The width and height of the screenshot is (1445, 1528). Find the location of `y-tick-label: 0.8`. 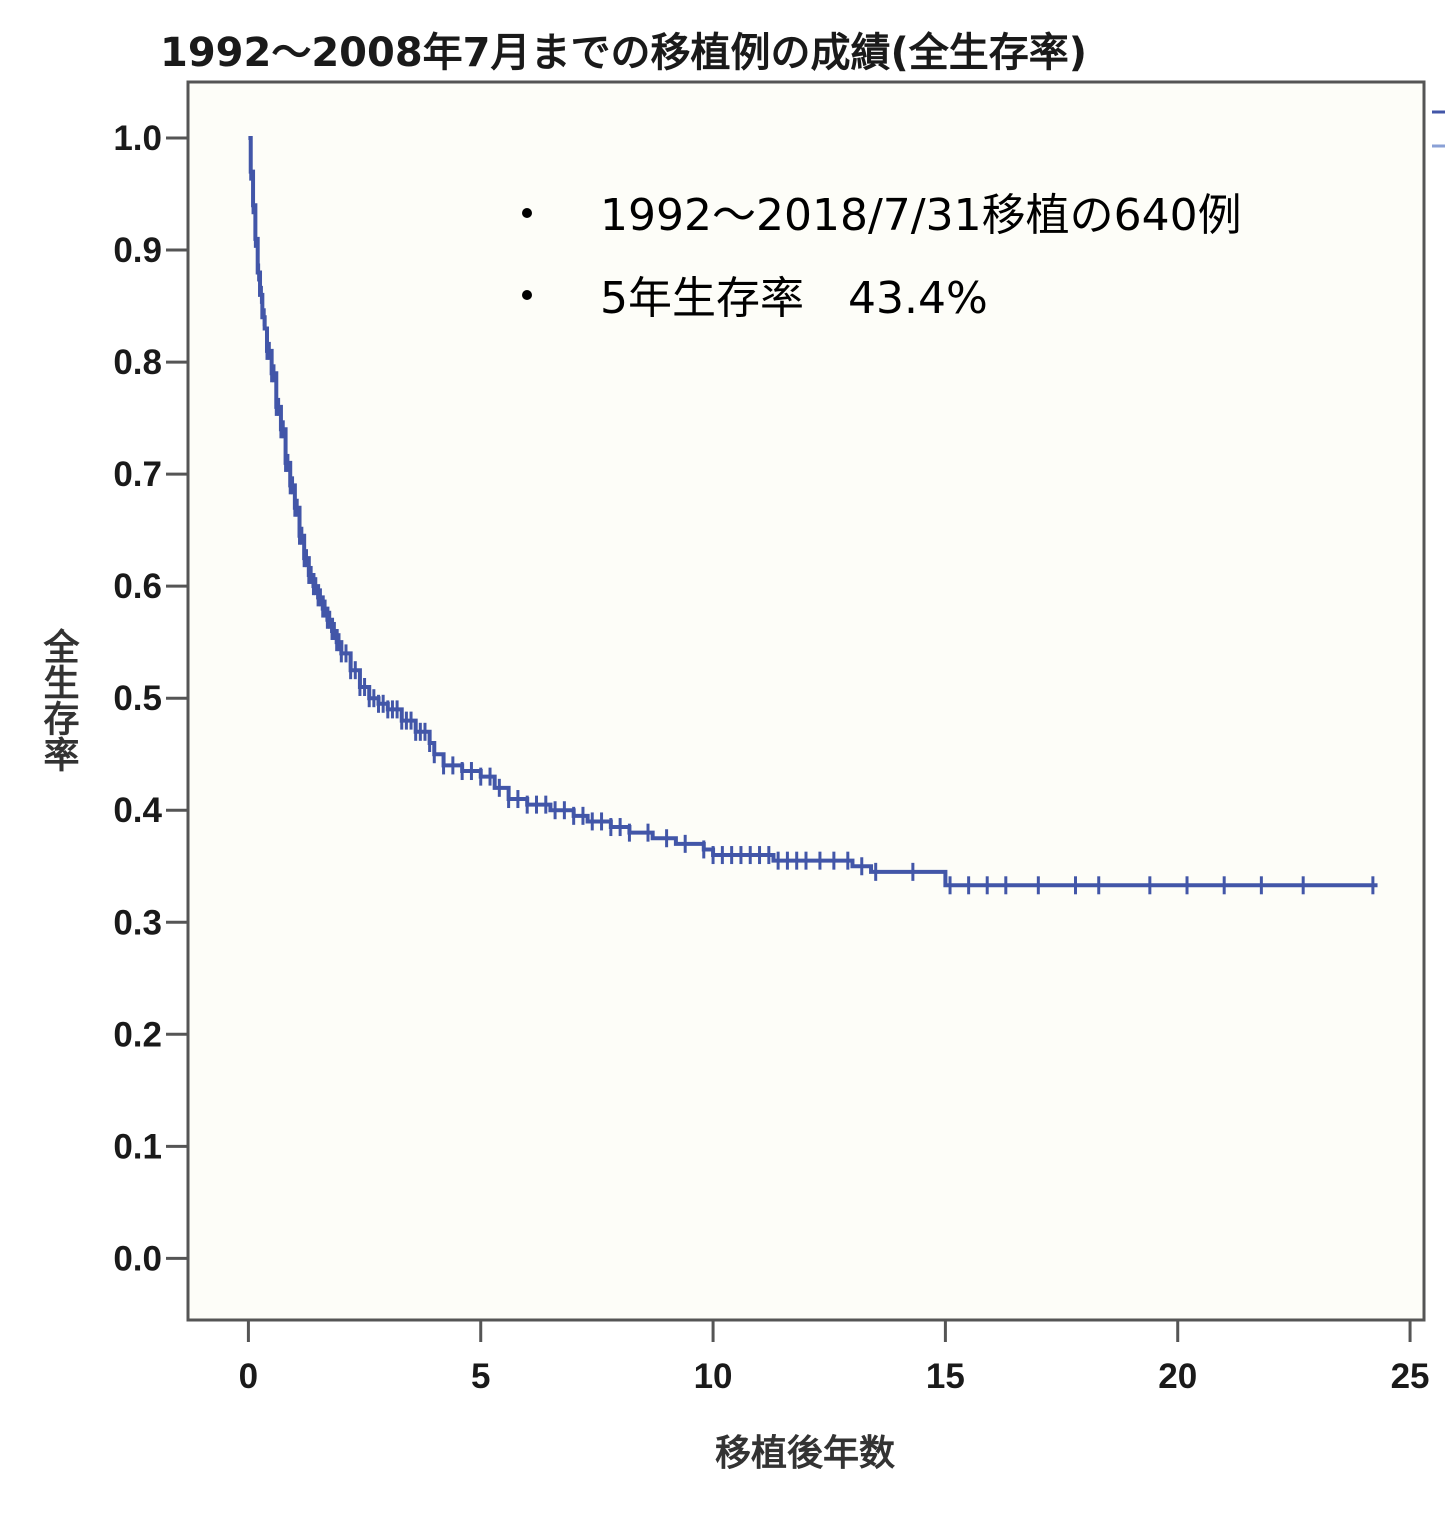

y-tick-label: 0.8 is located at coordinates (137, 362).